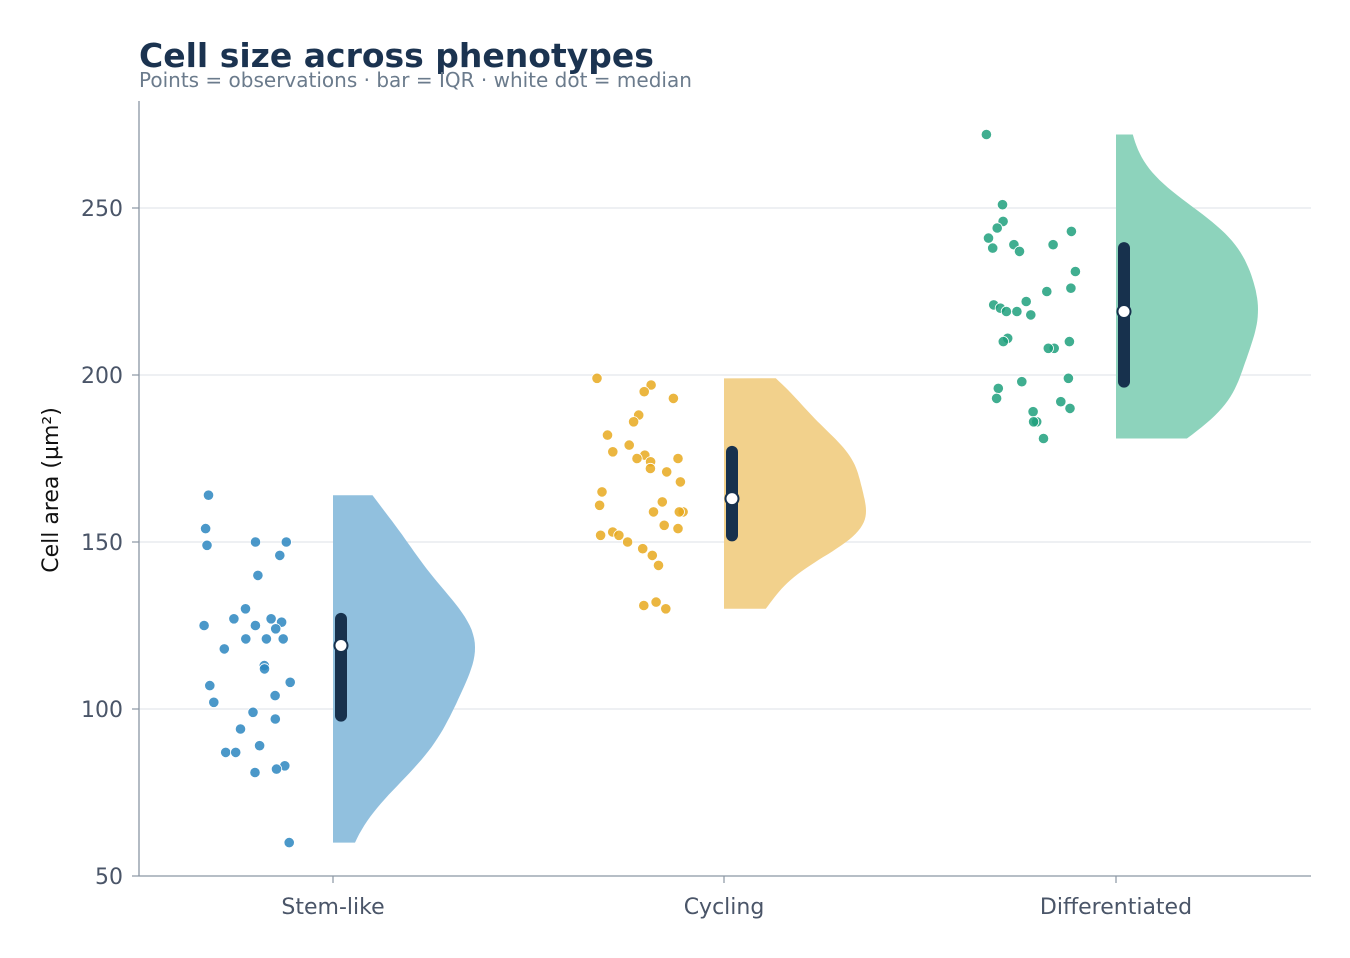 This screenshot has width=1350, height=958. Describe the element at coordinates (724, 907) in the screenshot. I see `x-tick-label: Cycling` at that location.